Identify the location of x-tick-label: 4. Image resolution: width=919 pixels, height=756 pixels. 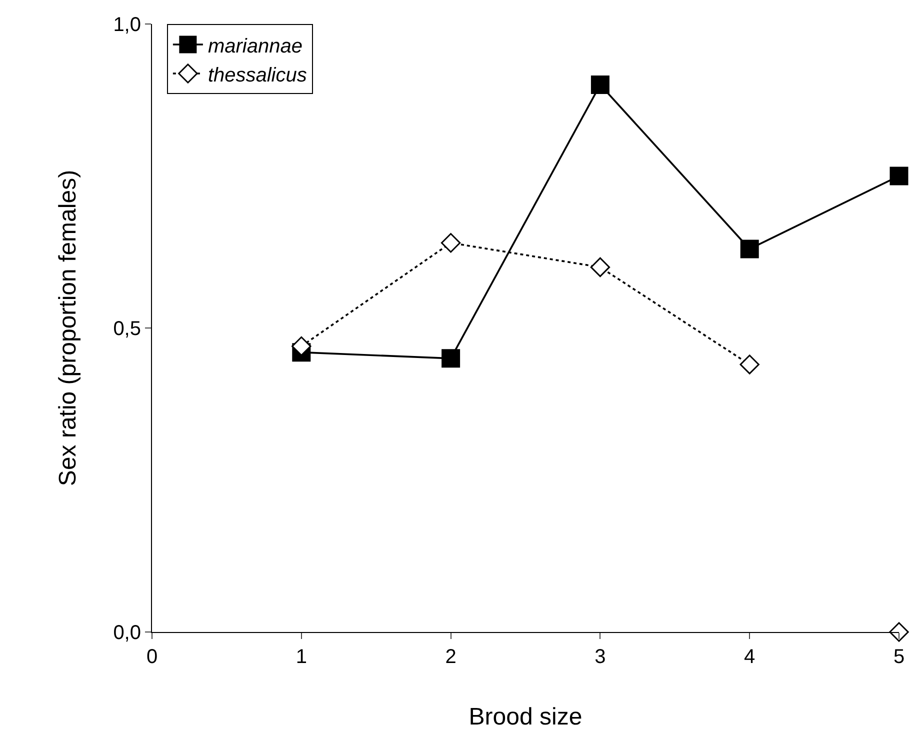
(750, 657).